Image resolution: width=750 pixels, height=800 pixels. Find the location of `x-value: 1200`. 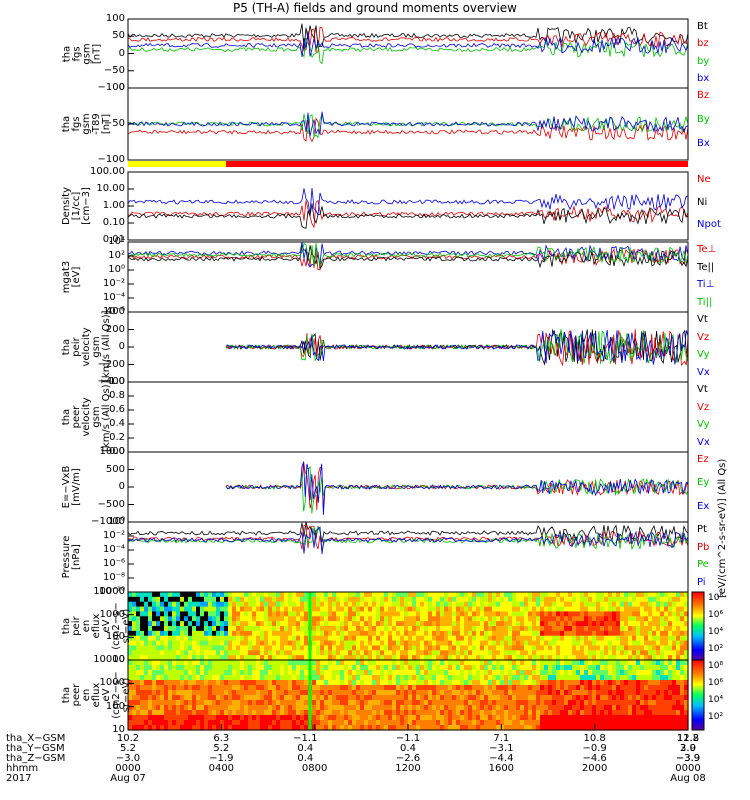

x-value: 1200 is located at coordinates (408, 768).